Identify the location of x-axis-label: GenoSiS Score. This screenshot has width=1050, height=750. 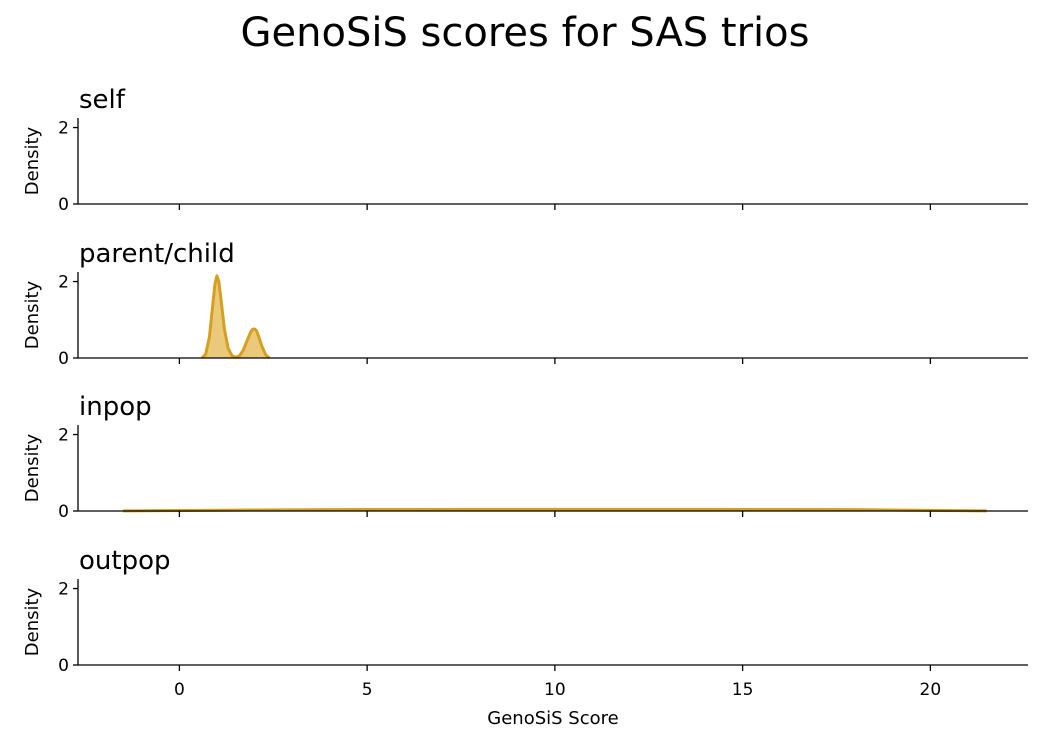
(552, 718).